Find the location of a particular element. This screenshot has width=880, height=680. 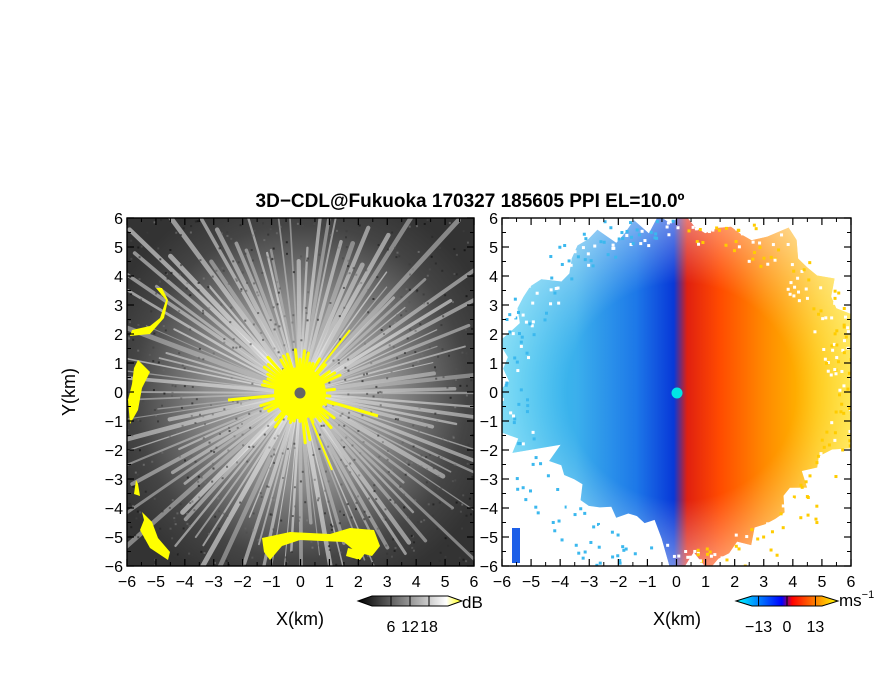

snr-x-tick-label: 1 is located at coordinates (329, 582).